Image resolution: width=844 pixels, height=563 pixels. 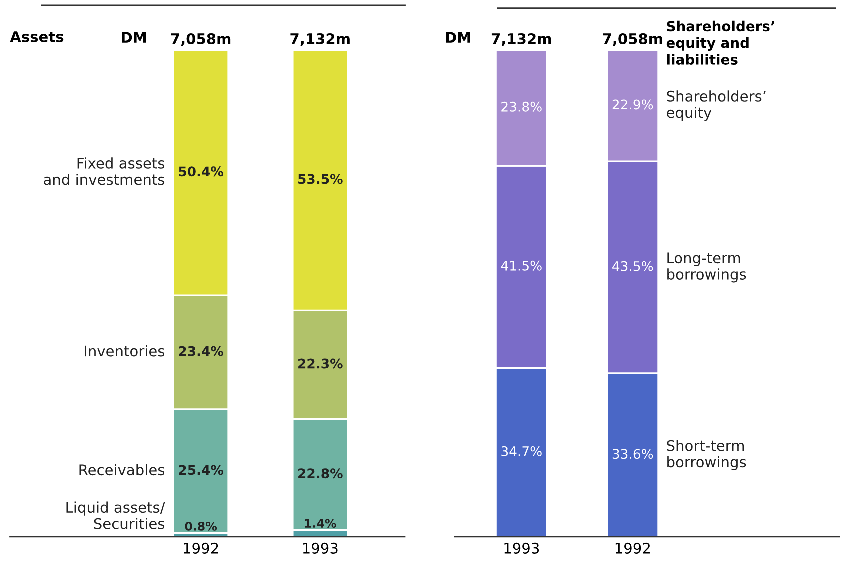 What do you see at coordinates (633, 105) in the screenshot?
I see `data-label: 22.9%` at bounding box center [633, 105].